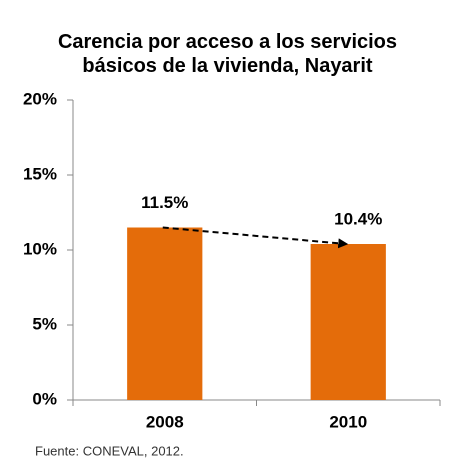  Describe the element at coordinates (40, 173) in the screenshot. I see `y-tick-label: 15%` at that location.